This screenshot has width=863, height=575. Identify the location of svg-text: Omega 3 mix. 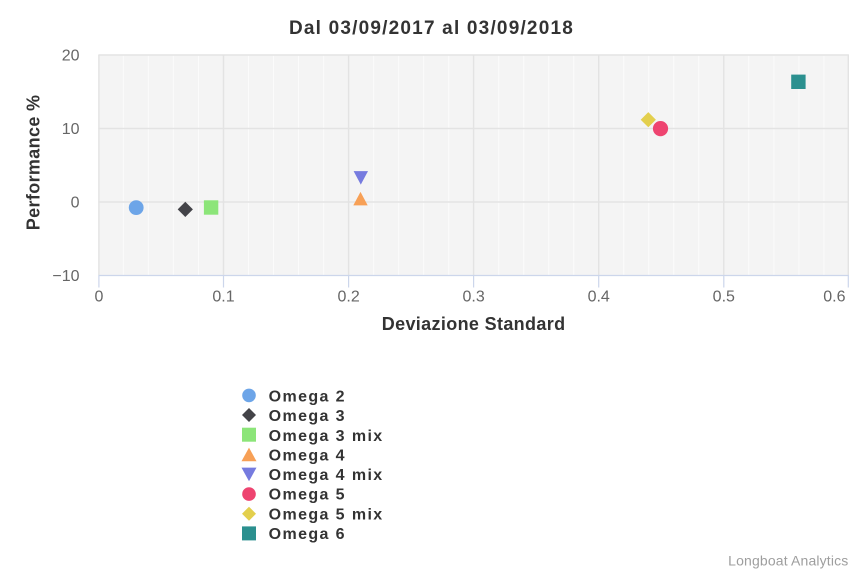
(326, 436).